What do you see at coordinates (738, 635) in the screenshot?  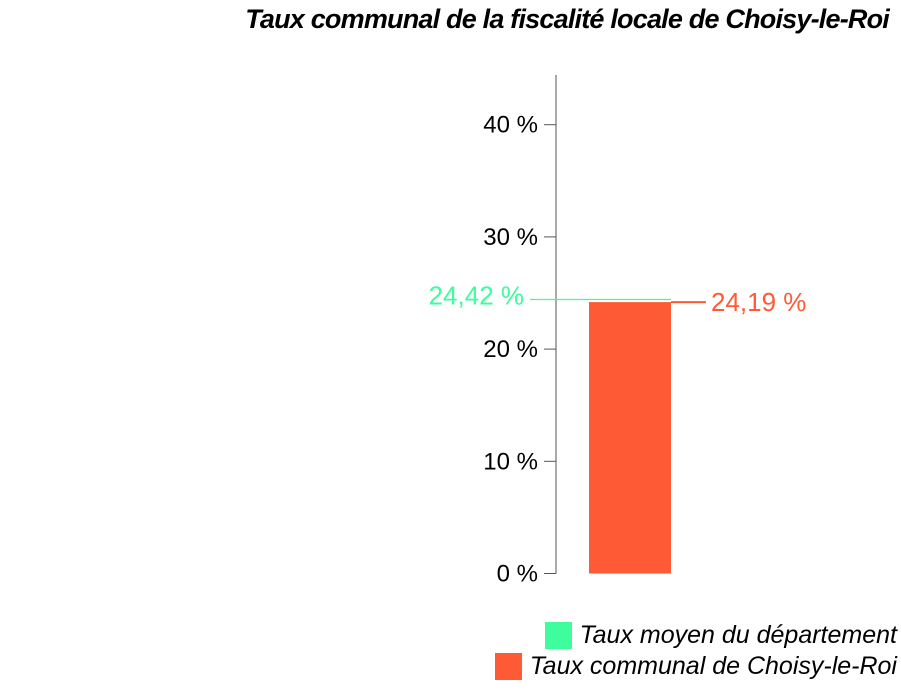 I see `legend-label-departement: Taux moyen du département` at bounding box center [738, 635].